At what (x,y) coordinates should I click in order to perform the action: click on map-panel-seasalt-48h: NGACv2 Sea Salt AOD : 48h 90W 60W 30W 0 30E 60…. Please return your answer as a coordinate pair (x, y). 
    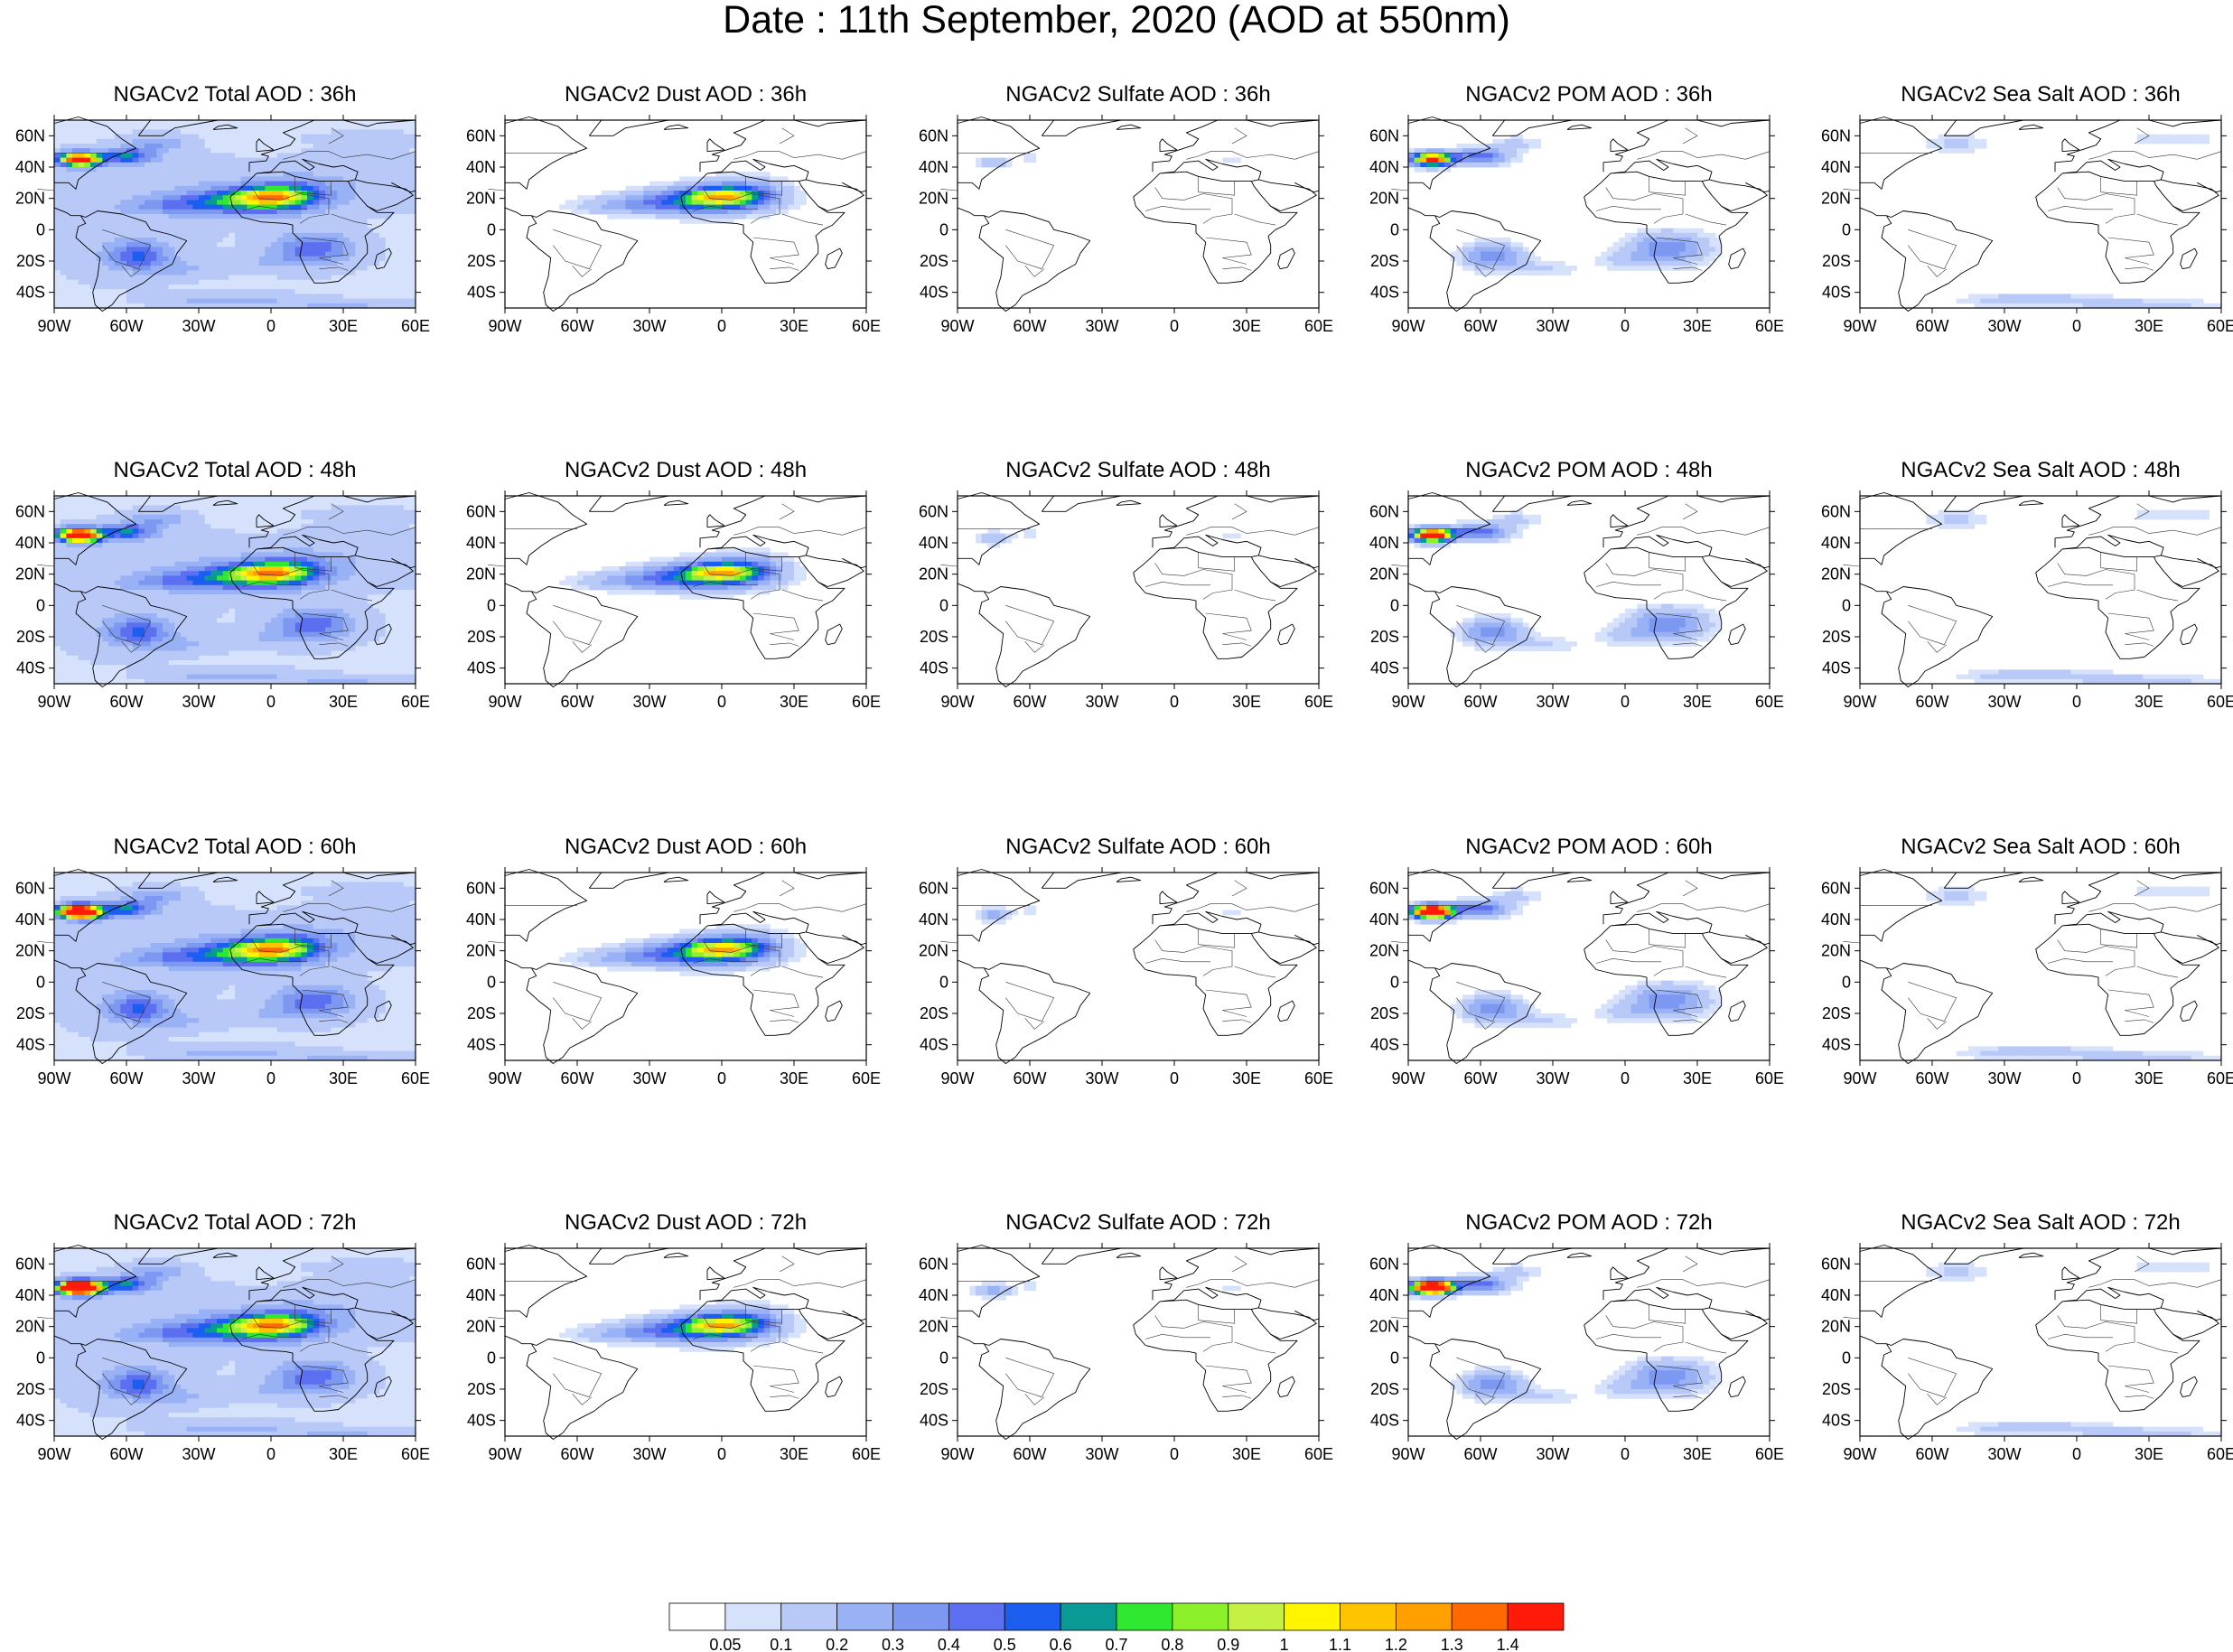
    Looking at the image, I should click on (2027, 584).